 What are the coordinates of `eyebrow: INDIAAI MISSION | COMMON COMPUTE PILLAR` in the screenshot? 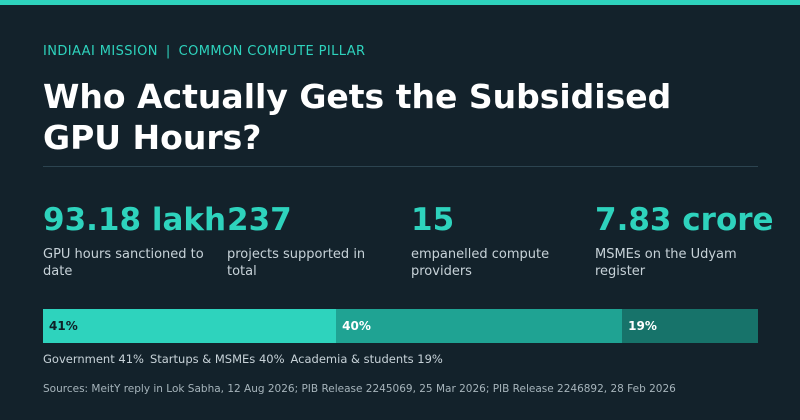 It's located at (204, 51).